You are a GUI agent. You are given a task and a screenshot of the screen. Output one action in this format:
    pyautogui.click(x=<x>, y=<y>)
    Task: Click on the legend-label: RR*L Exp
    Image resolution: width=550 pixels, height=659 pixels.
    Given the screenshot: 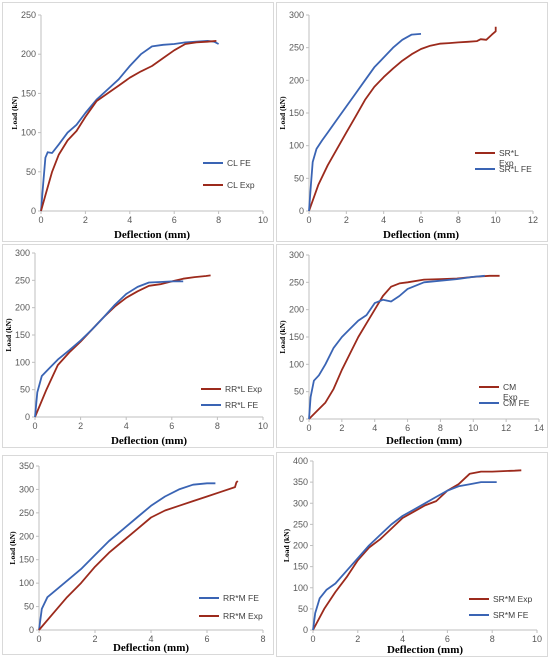 What is the action you would take?
    pyautogui.click(x=243, y=389)
    